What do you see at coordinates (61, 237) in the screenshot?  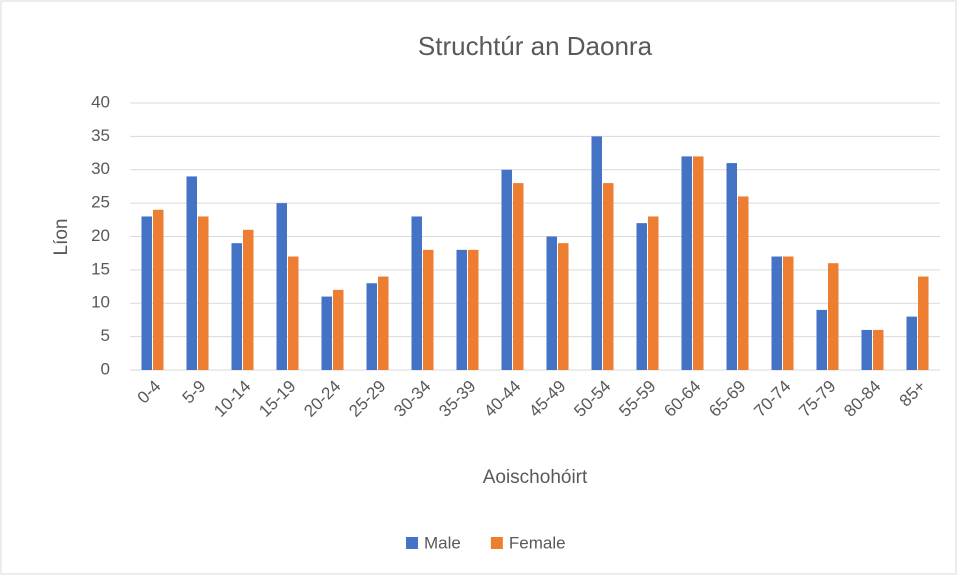 I see `y-axis-label: Líon` at bounding box center [61, 237].